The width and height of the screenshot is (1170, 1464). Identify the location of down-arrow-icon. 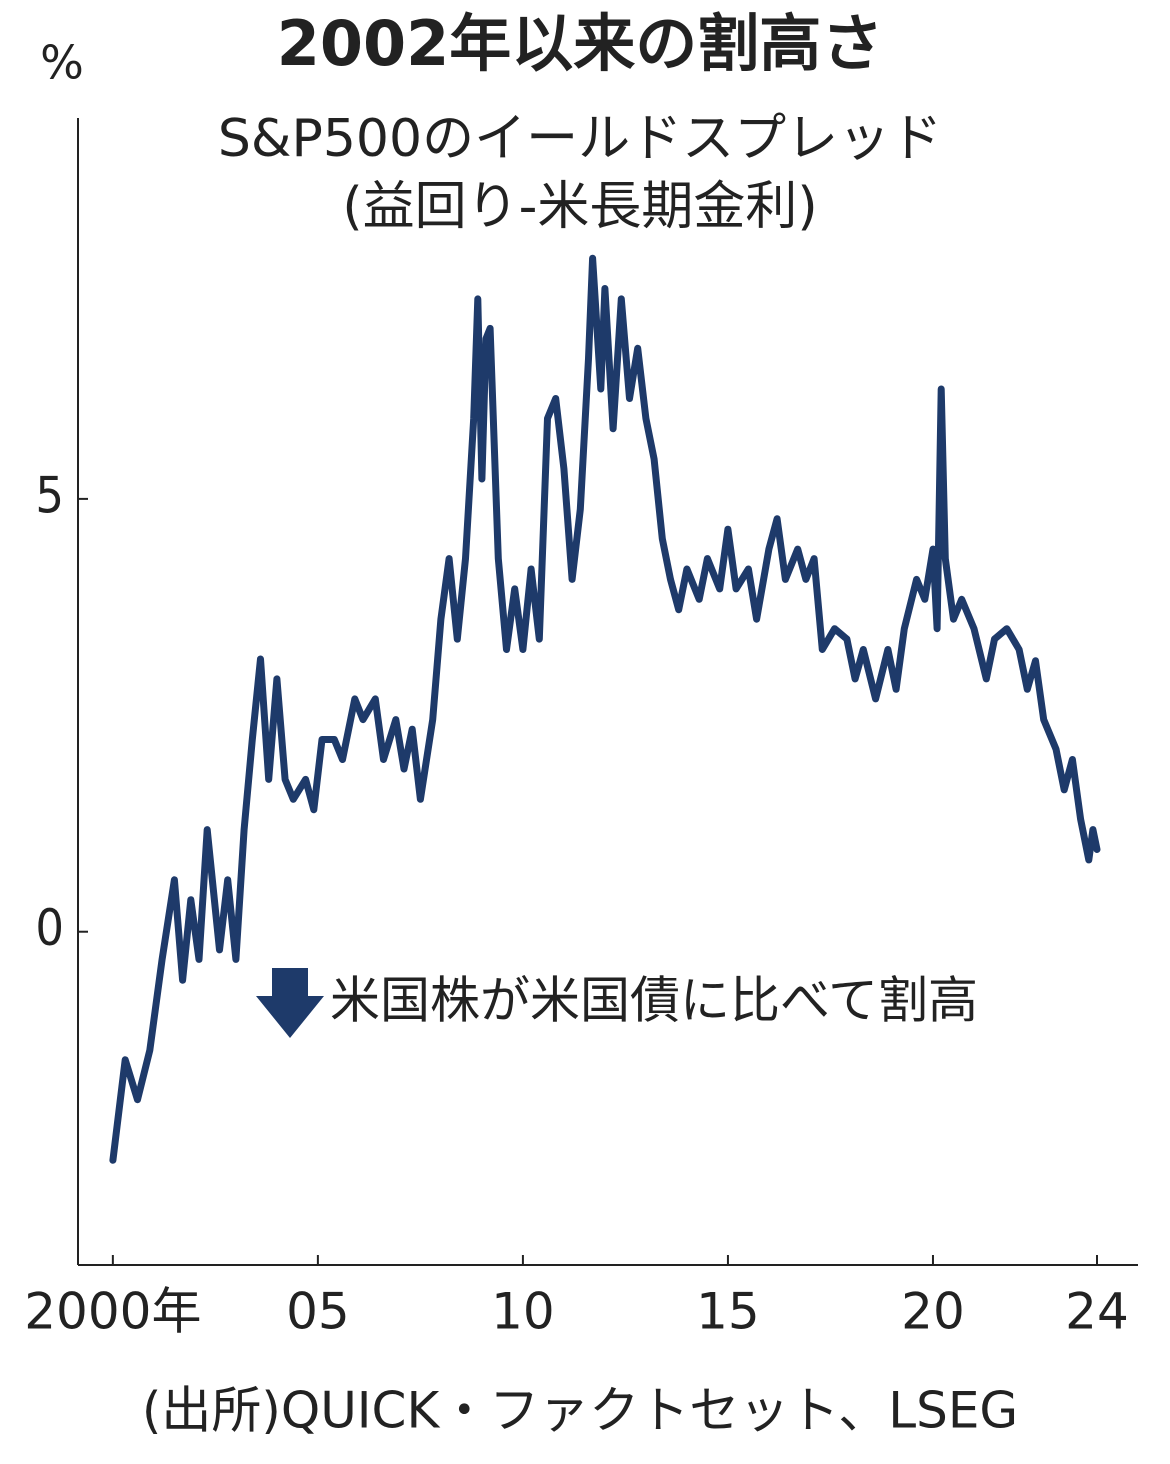
(290, 1003).